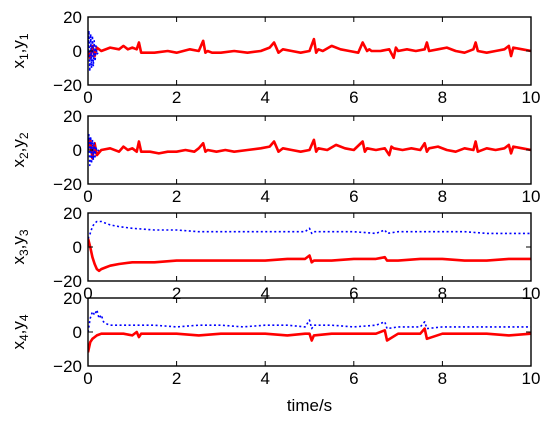 The width and height of the screenshot is (550, 422). What do you see at coordinates (309, 405) in the screenshot?
I see `x-axis-label: time/s` at bounding box center [309, 405].